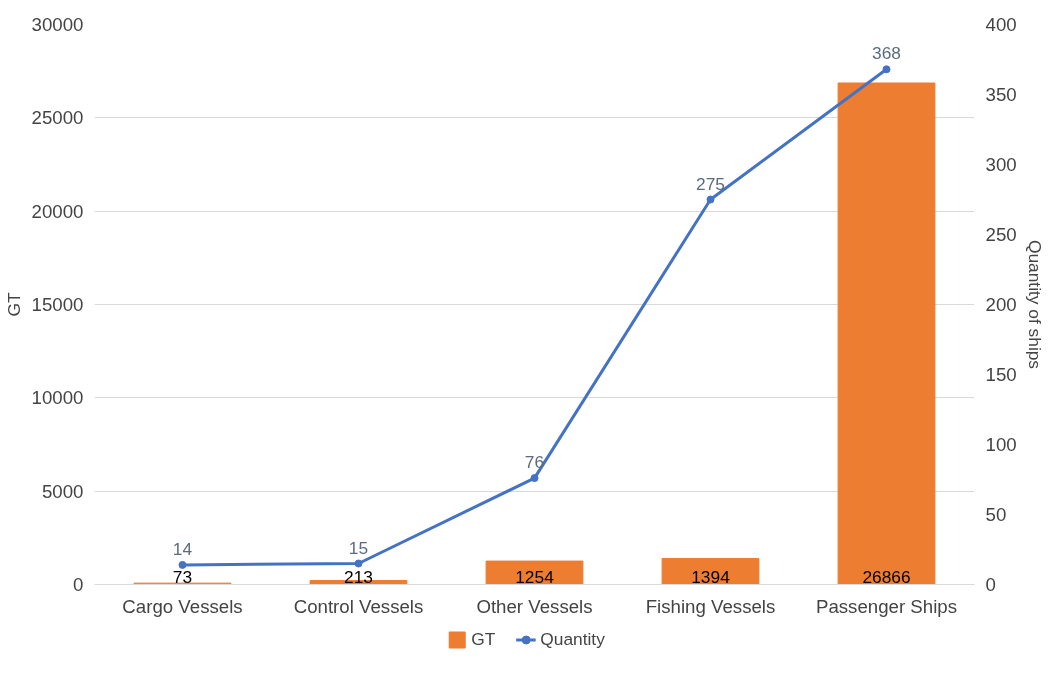  Describe the element at coordinates (710, 183) in the screenshot. I see `data-label: 275` at that location.